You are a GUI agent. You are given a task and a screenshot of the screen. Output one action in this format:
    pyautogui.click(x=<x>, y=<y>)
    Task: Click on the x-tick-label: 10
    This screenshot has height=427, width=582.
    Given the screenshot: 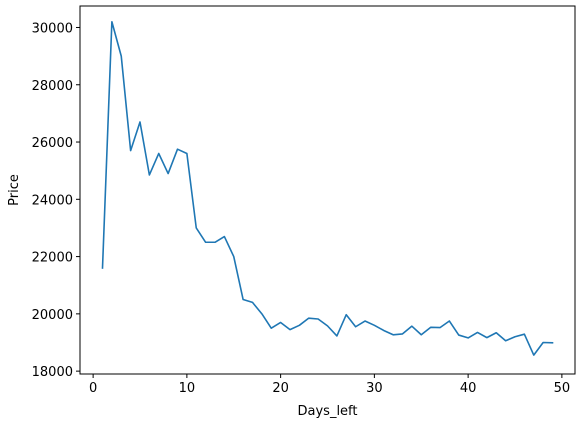 What is the action you would take?
    pyautogui.click(x=187, y=388)
    